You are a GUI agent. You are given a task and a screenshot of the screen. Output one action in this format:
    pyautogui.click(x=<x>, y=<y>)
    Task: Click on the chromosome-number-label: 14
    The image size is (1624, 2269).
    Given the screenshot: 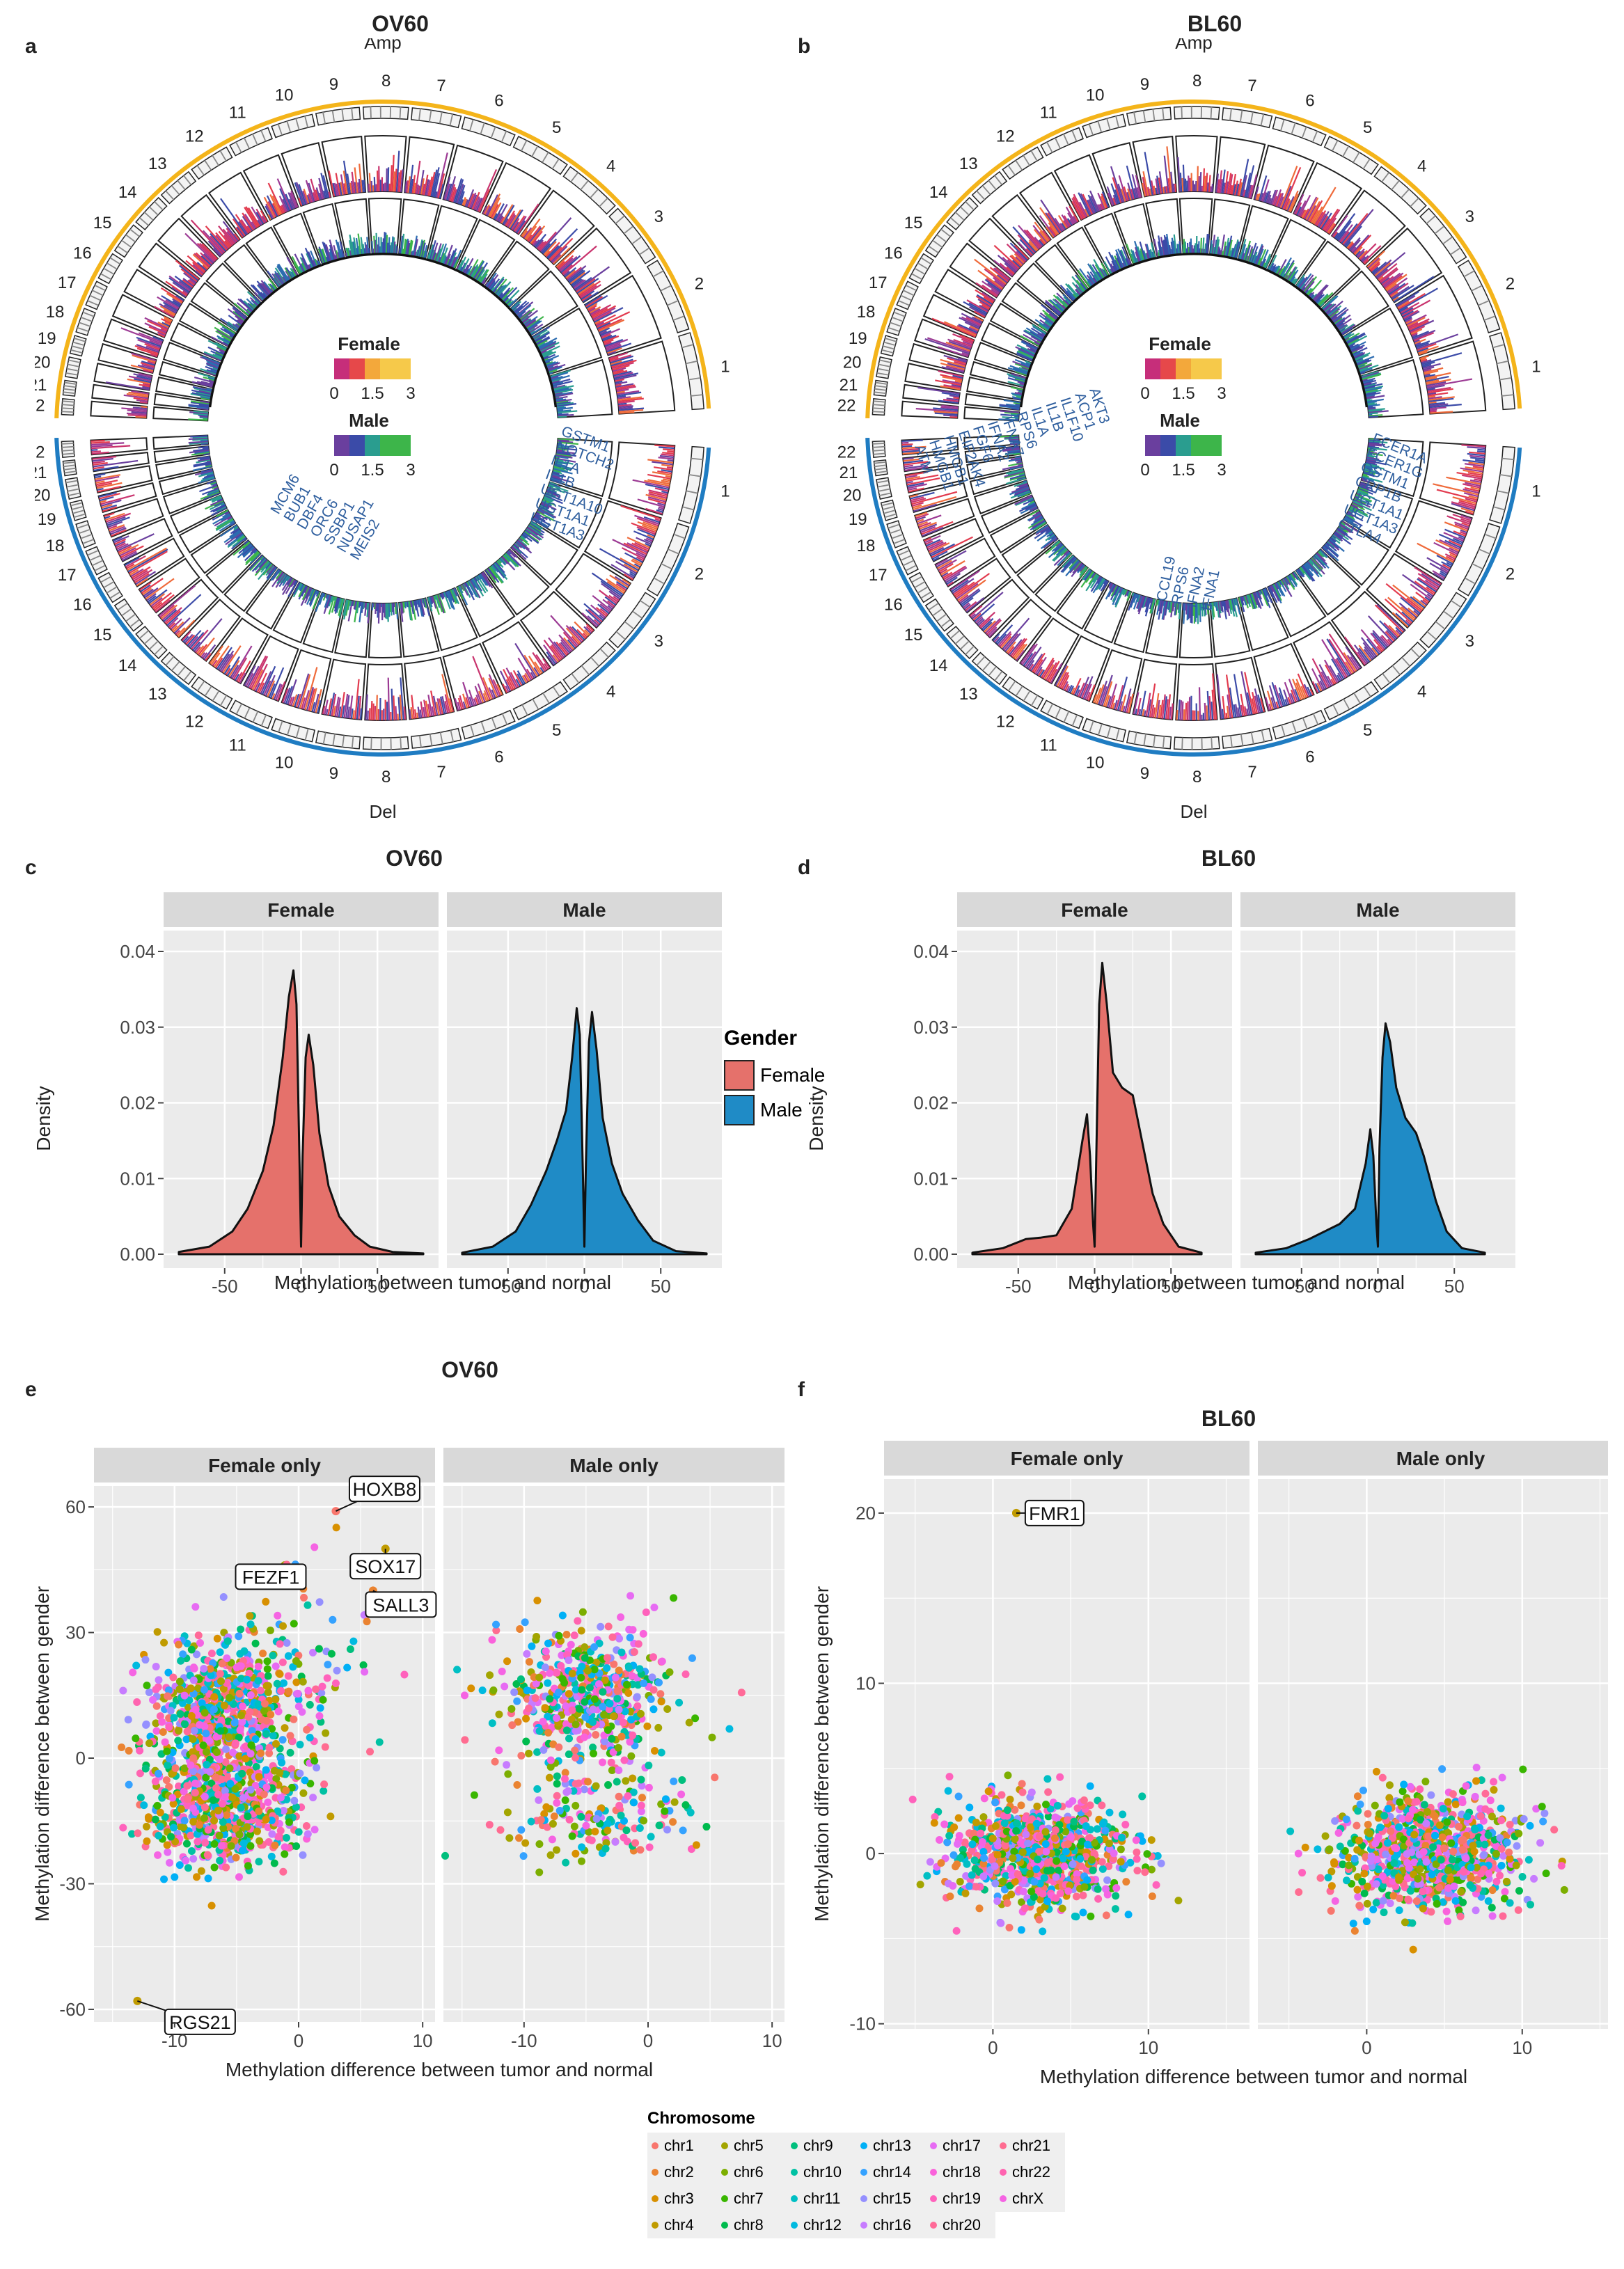 What is the action you would take?
    pyautogui.click(x=938, y=192)
    